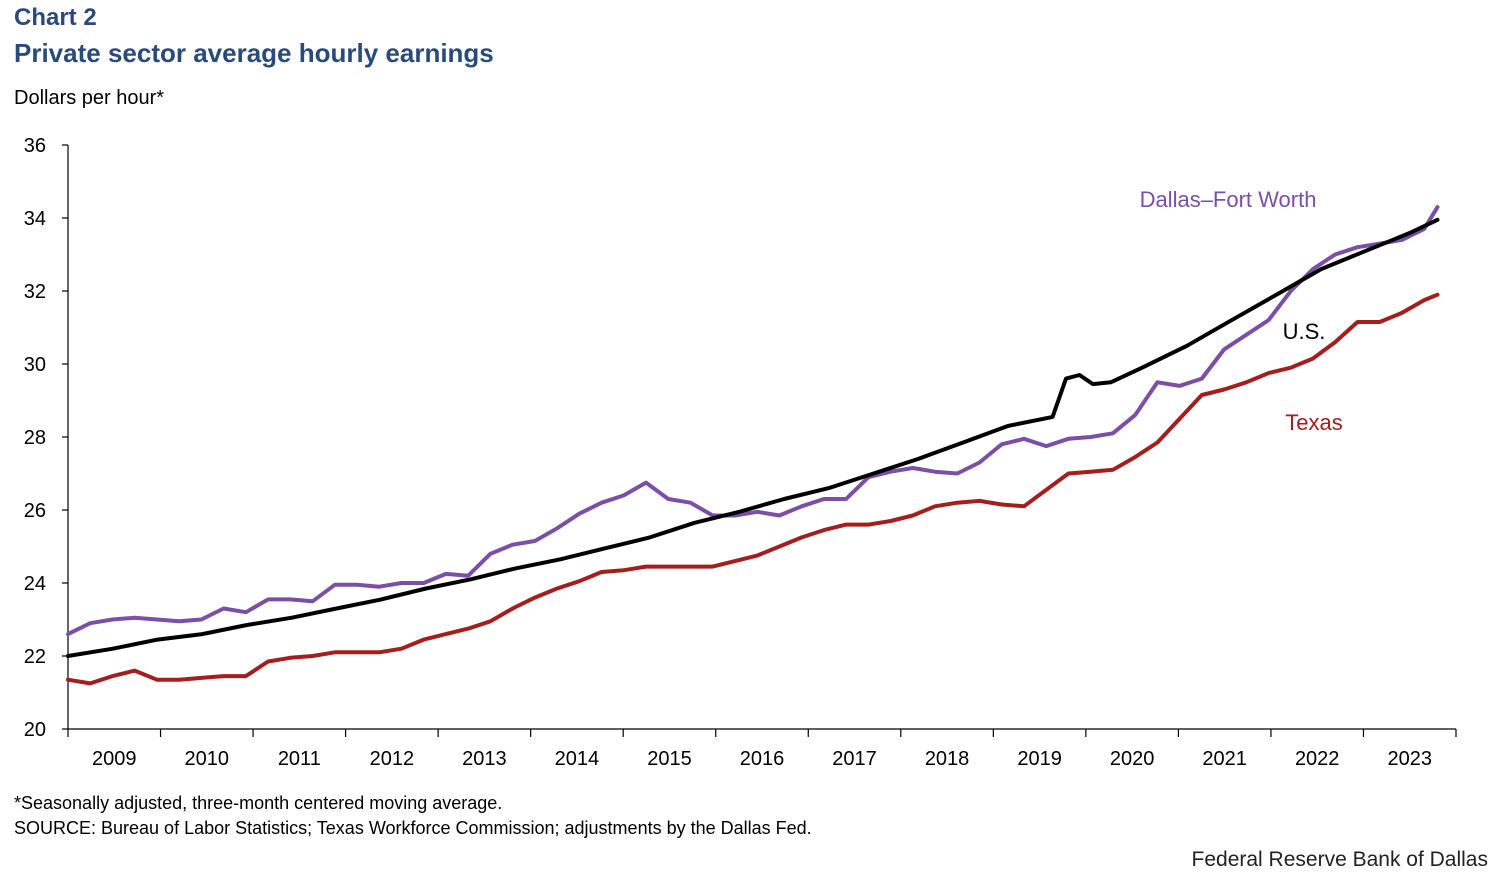  Describe the element at coordinates (35, 657) in the screenshot. I see `y-tick-label: 22` at that location.